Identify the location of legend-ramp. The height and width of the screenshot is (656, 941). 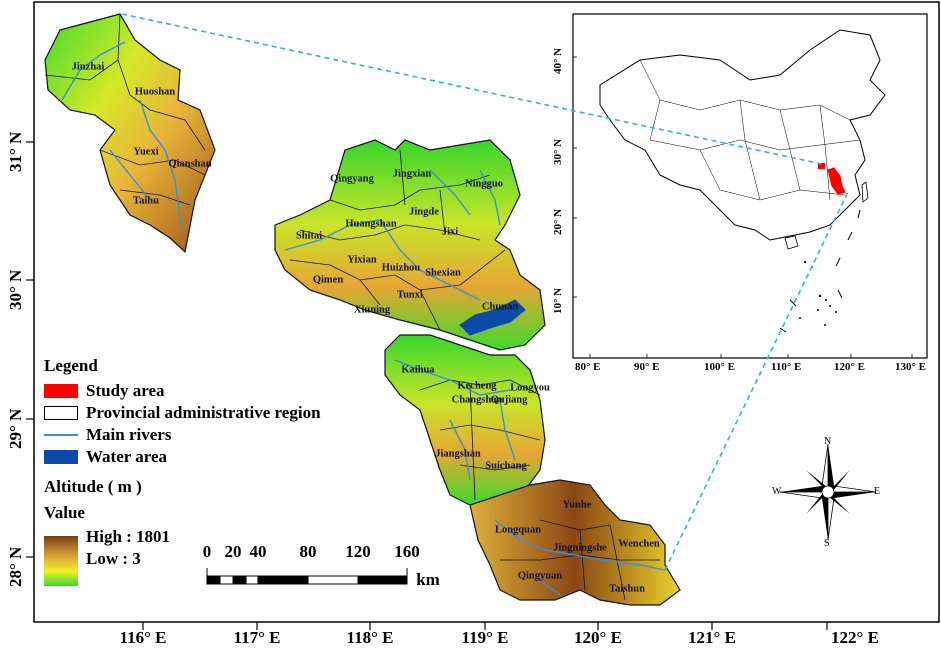
(61, 561).